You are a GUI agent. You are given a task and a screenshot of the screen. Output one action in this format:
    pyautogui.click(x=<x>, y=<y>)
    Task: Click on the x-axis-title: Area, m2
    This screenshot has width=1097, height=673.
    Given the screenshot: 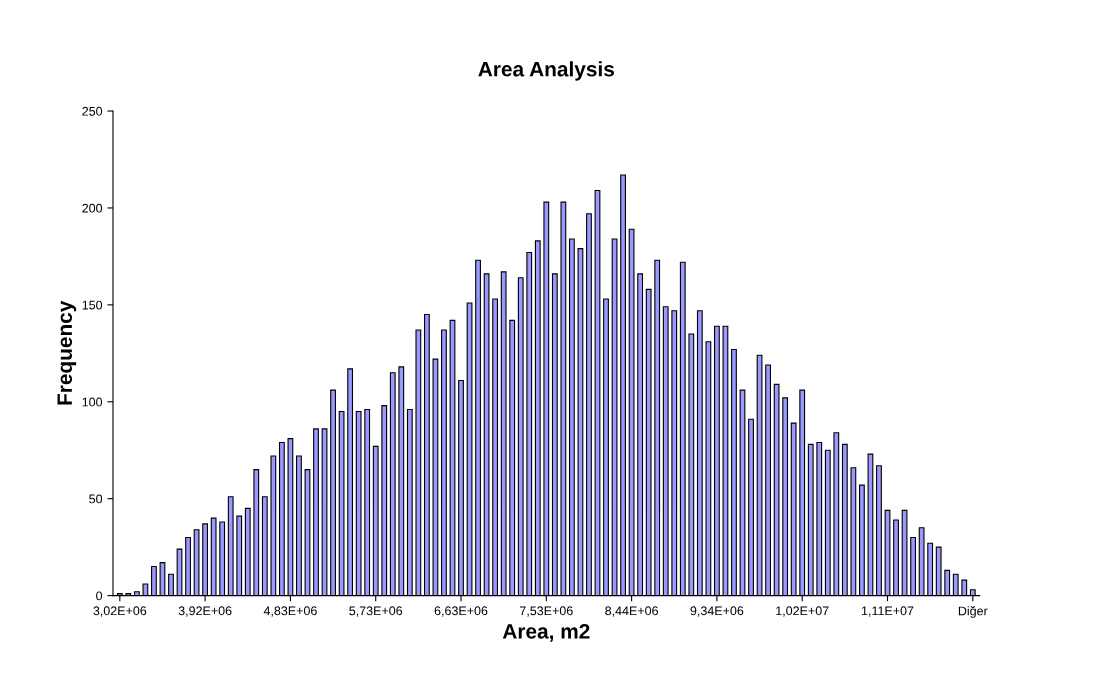 What is the action you would take?
    pyautogui.click(x=546, y=632)
    